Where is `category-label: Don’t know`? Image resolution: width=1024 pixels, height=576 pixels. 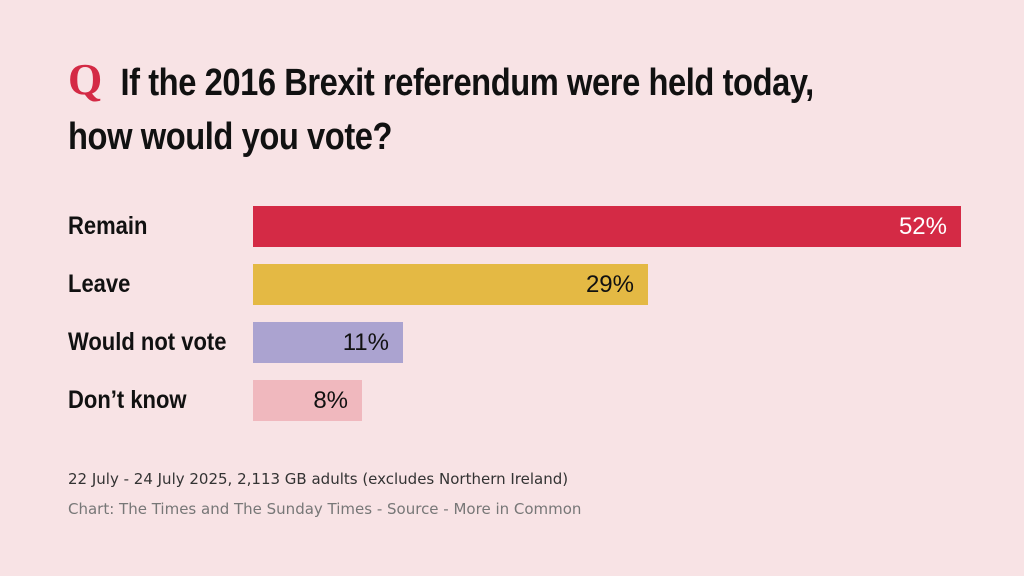 category-label: Don’t know is located at coordinates (127, 400).